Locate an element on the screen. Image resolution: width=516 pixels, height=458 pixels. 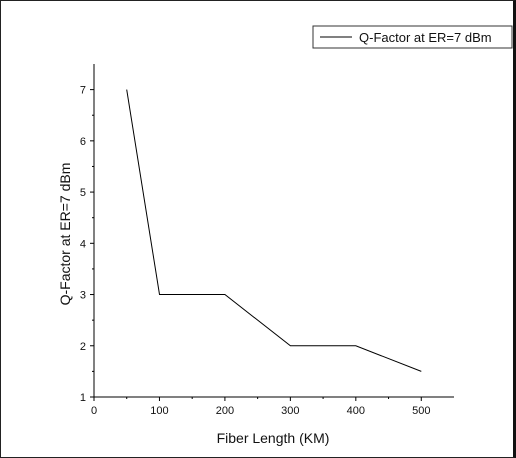
y-tick-label: 1 is located at coordinates (83, 398).